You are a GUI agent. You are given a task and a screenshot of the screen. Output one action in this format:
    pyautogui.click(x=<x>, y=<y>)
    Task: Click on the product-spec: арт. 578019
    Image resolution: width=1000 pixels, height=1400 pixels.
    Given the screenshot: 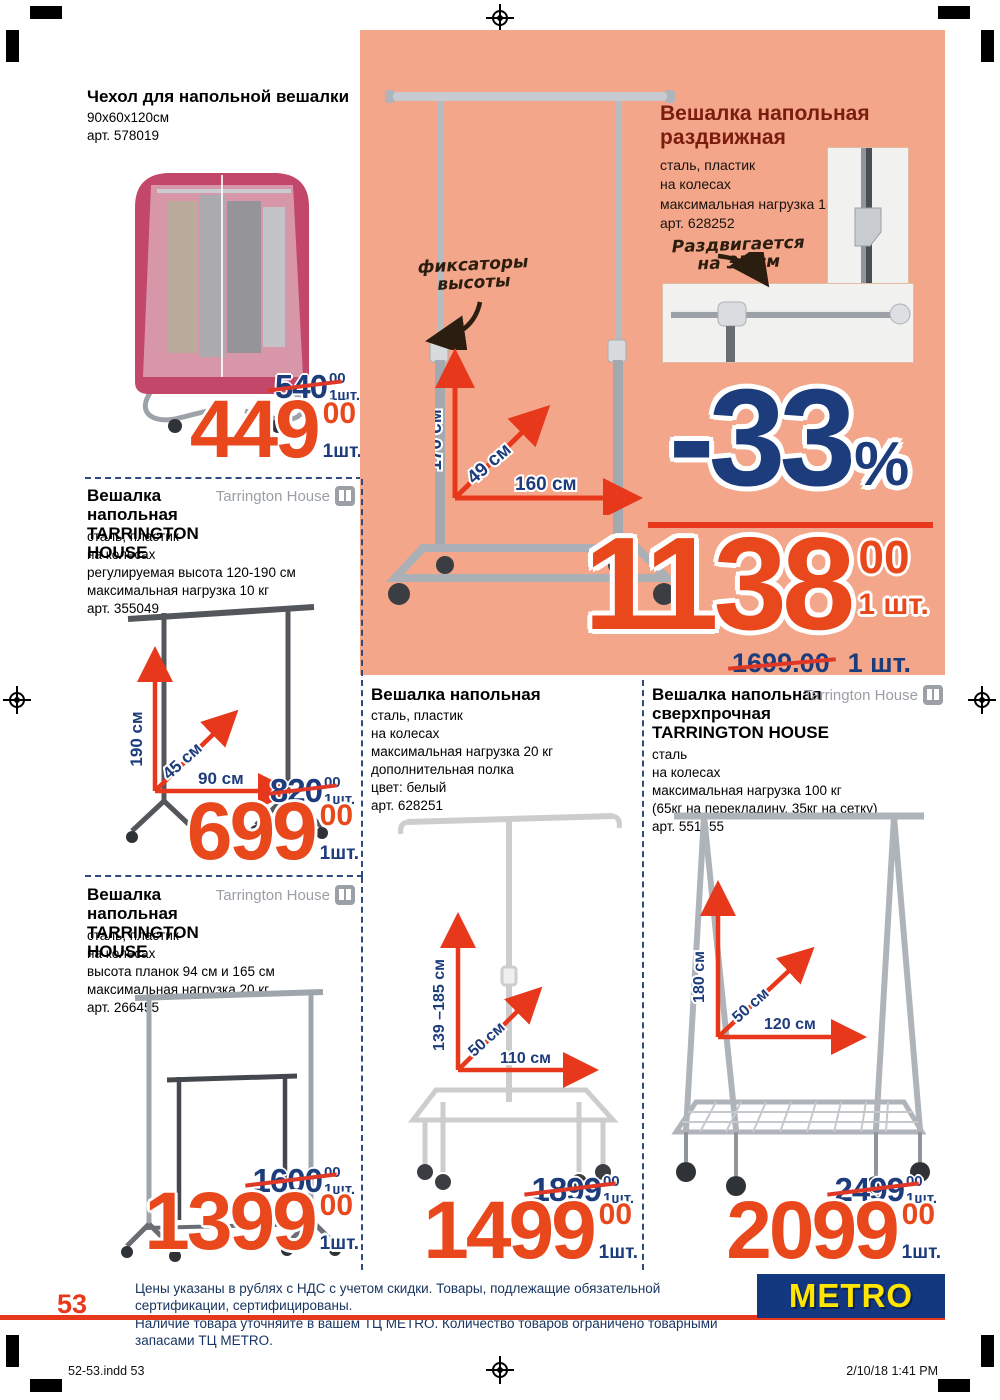 What is the action you would take?
    pyautogui.click(x=123, y=136)
    